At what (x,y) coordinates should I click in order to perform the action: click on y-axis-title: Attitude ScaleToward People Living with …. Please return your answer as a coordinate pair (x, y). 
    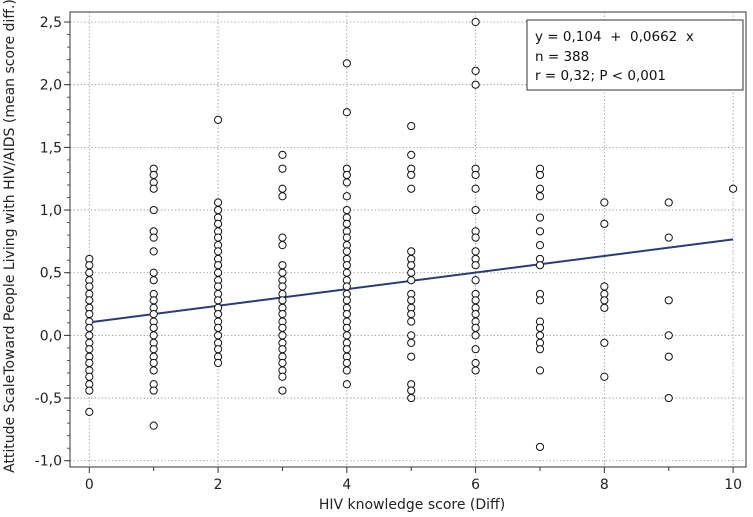
    Looking at the image, I should click on (10, 236).